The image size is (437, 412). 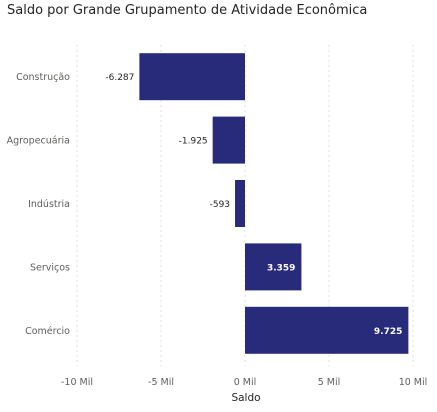 What do you see at coordinates (245, 398) in the screenshot?
I see `x-axis-title: Saldo` at bounding box center [245, 398].